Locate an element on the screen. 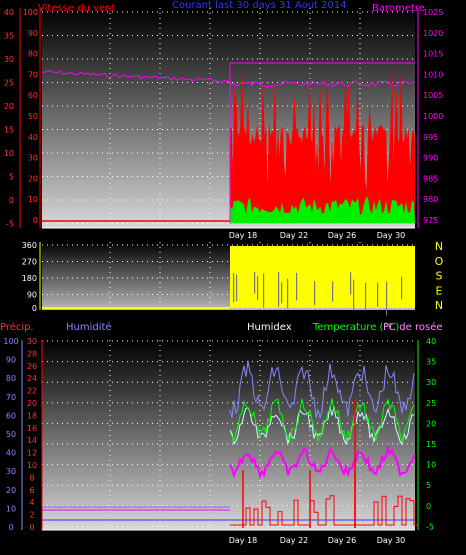 The image size is (466, 555). temp-tick-label: 10 is located at coordinates (431, 465).